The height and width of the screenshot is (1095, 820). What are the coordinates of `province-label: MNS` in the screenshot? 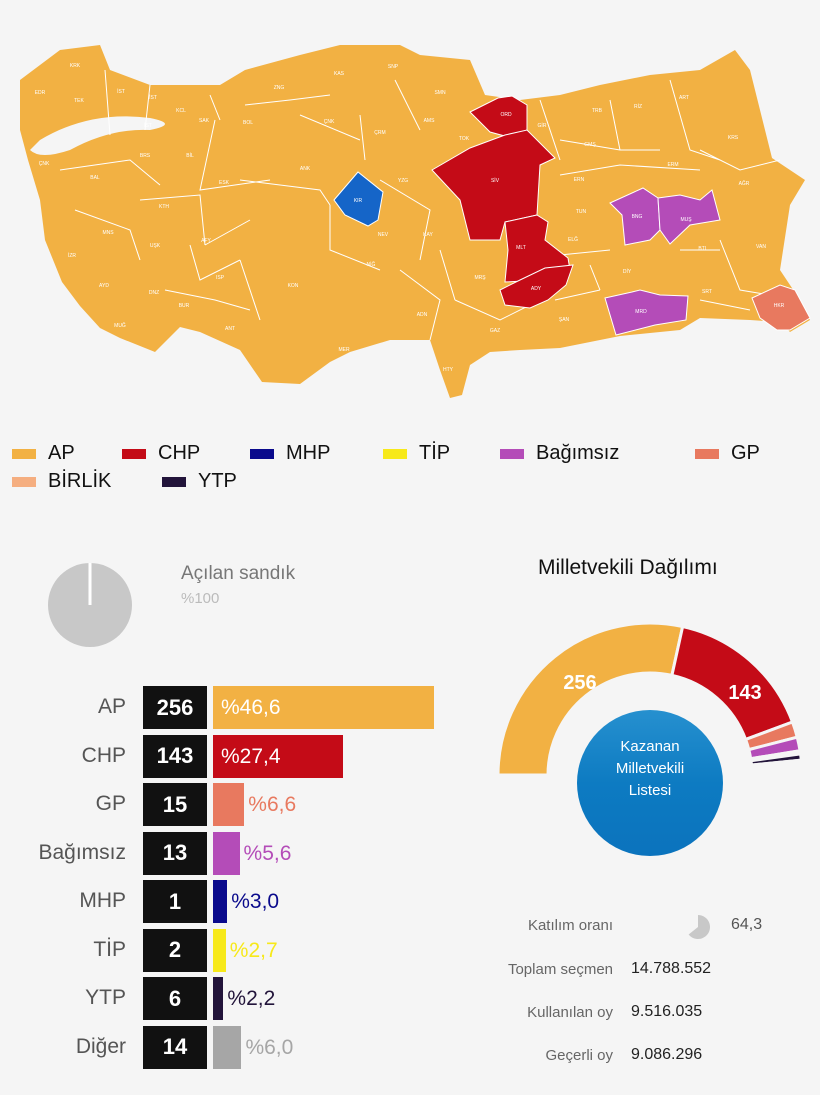 It's located at (108, 233).